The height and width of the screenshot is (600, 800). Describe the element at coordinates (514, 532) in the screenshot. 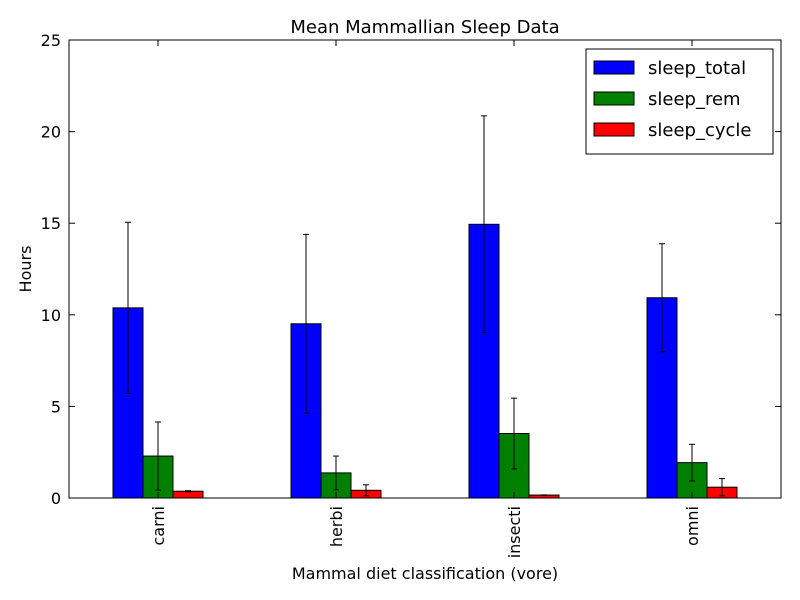

I see `x-tick-label-insecti: insecti` at that location.